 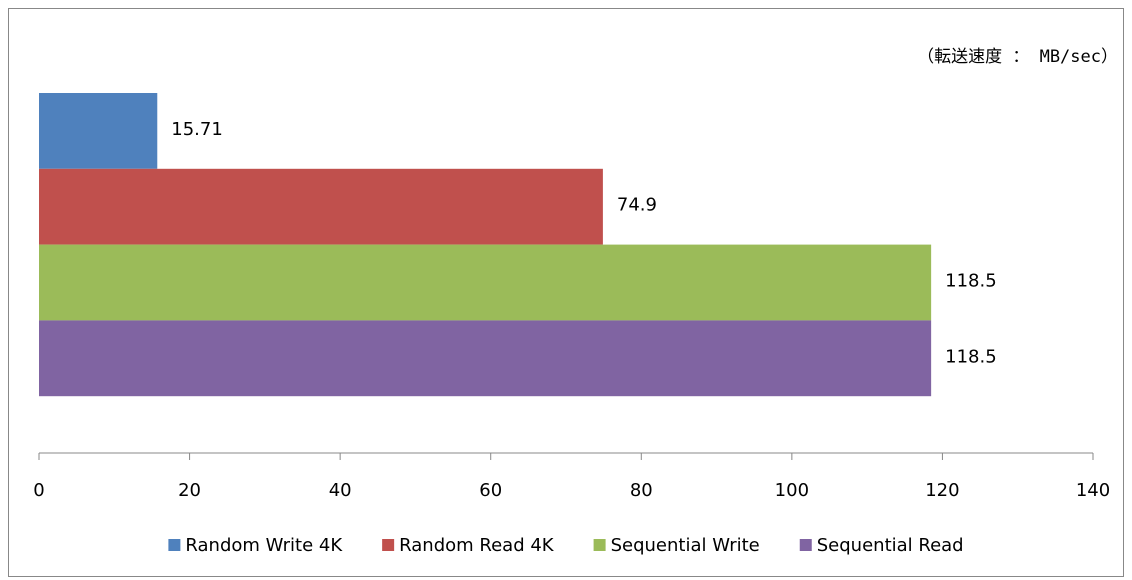 I want to click on x-tick-label: 140, so click(x=1093, y=490).